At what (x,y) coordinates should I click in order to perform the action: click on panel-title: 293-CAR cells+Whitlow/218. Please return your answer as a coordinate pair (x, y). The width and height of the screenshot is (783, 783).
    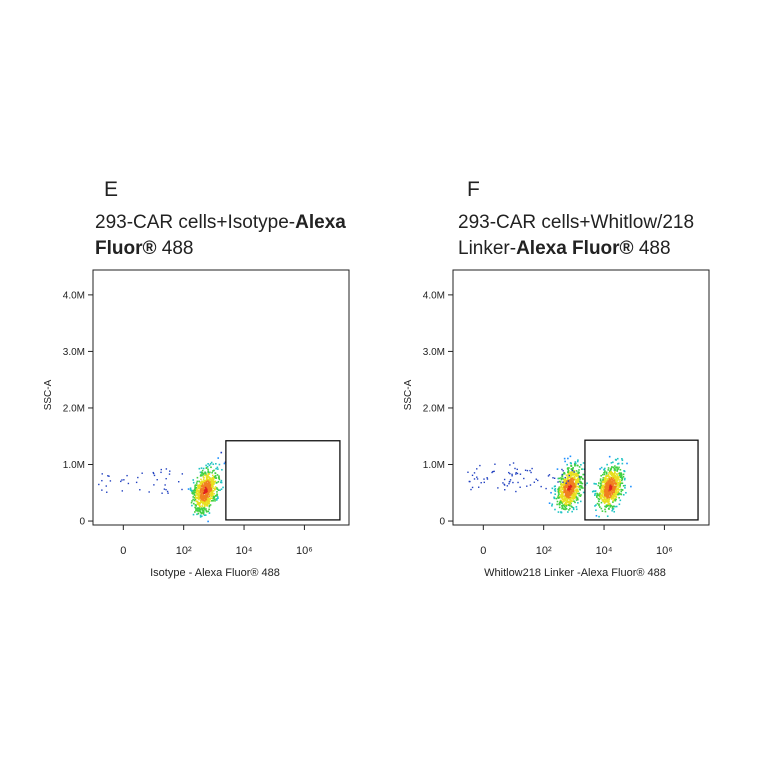
    Looking at the image, I should click on (576, 222).